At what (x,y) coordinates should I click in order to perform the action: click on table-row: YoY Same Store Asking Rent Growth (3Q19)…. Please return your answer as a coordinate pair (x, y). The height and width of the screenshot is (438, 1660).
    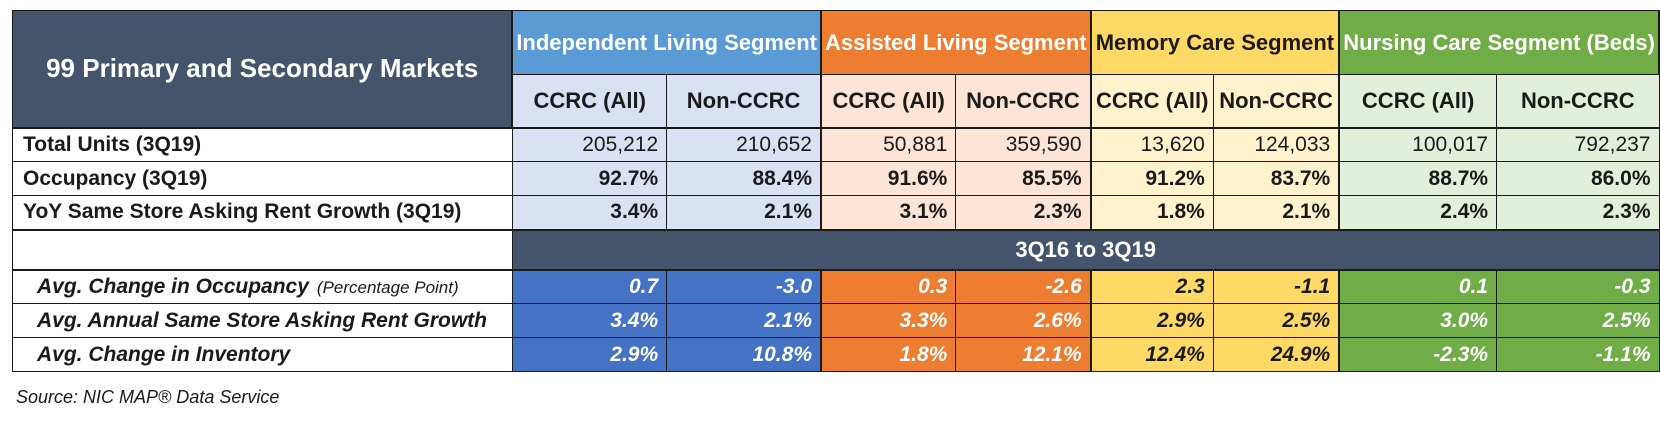
    Looking at the image, I should click on (836, 212).